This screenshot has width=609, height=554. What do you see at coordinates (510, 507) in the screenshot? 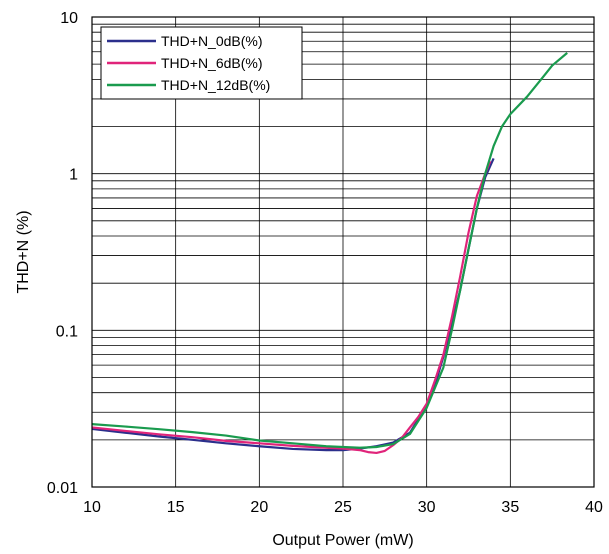
I see `x-tick-label: 35` at bounding box center [510, 507].